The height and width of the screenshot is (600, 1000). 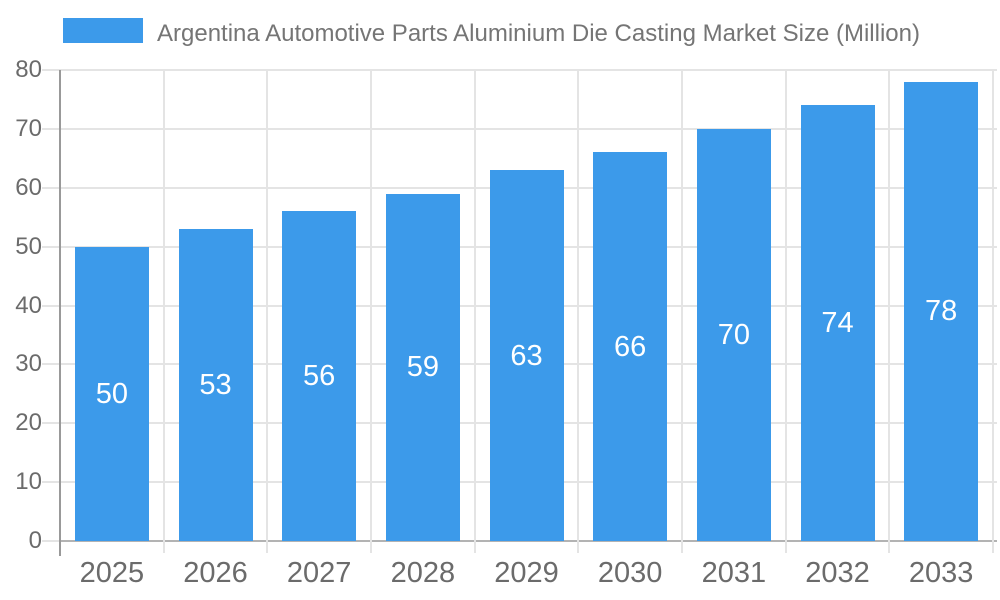 What do you see at coordinates (837, 573) in the screenshot?
I see `x-tick-label-2032: 2032` at bounding box center [837, 573].